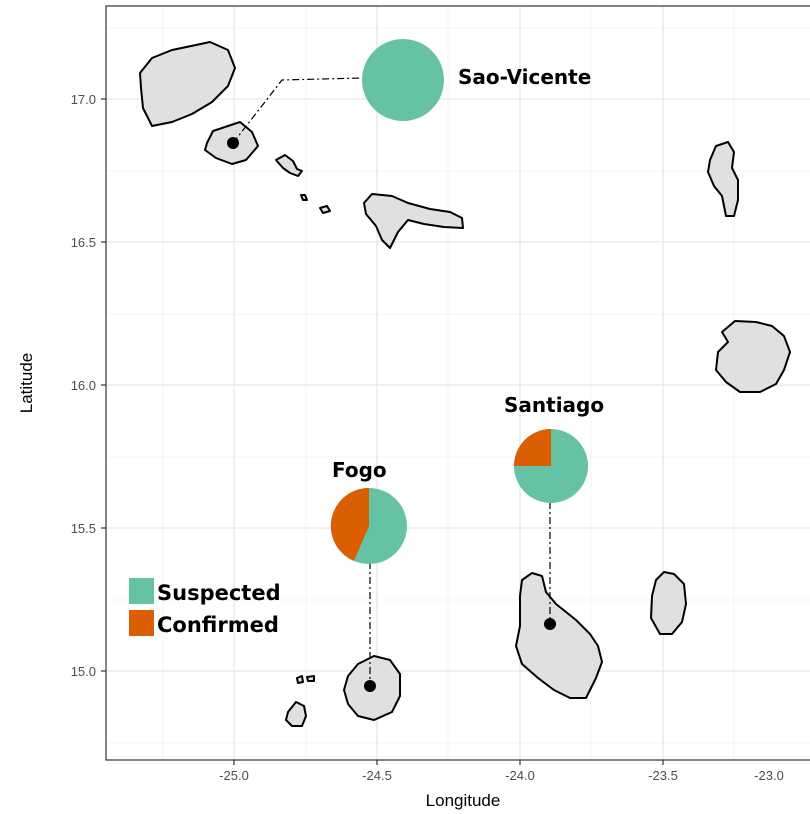 The image size is (810, 814). Describe the element at coordinates (554, 405) in the screenshot. I see `label-santiago: Santiago` at that location.